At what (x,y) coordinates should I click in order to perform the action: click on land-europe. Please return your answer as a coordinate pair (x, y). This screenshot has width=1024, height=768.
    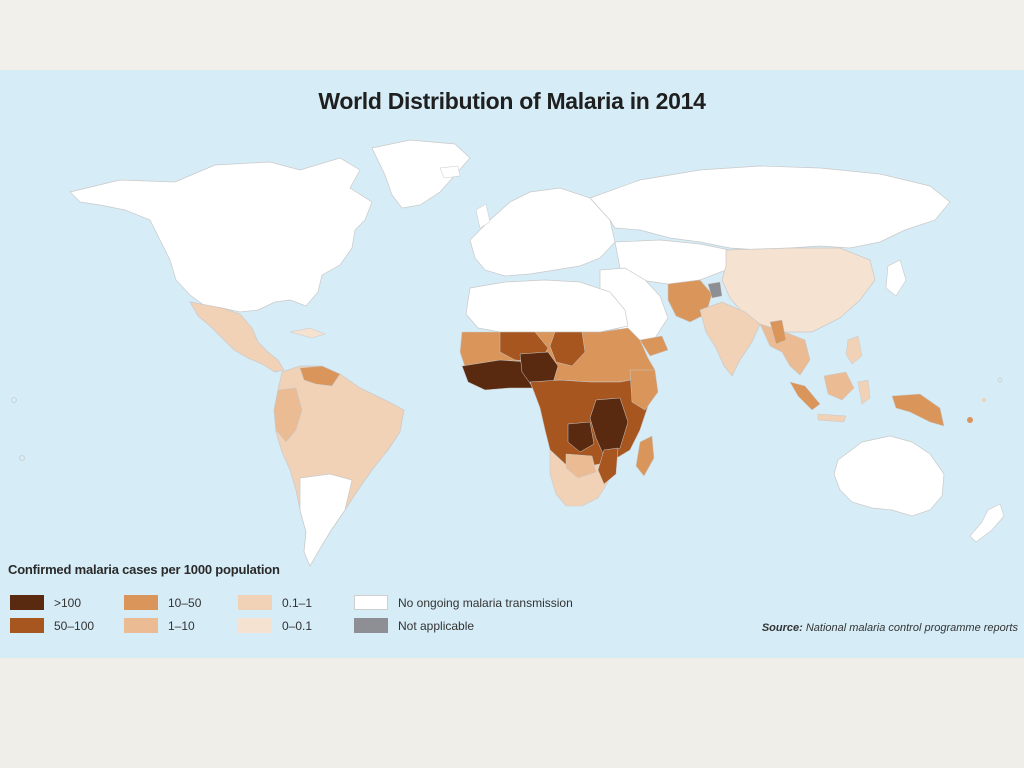
    Looking at the image, I should click on (542, 232).